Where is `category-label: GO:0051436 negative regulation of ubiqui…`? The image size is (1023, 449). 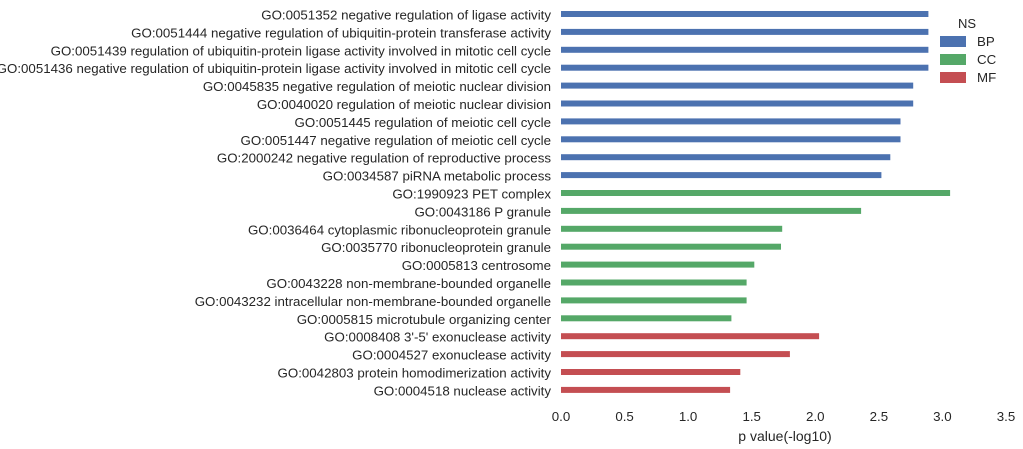
category-label: GO:0051436 negative regulation of ubiqui… is located at coordinates (275, 68).